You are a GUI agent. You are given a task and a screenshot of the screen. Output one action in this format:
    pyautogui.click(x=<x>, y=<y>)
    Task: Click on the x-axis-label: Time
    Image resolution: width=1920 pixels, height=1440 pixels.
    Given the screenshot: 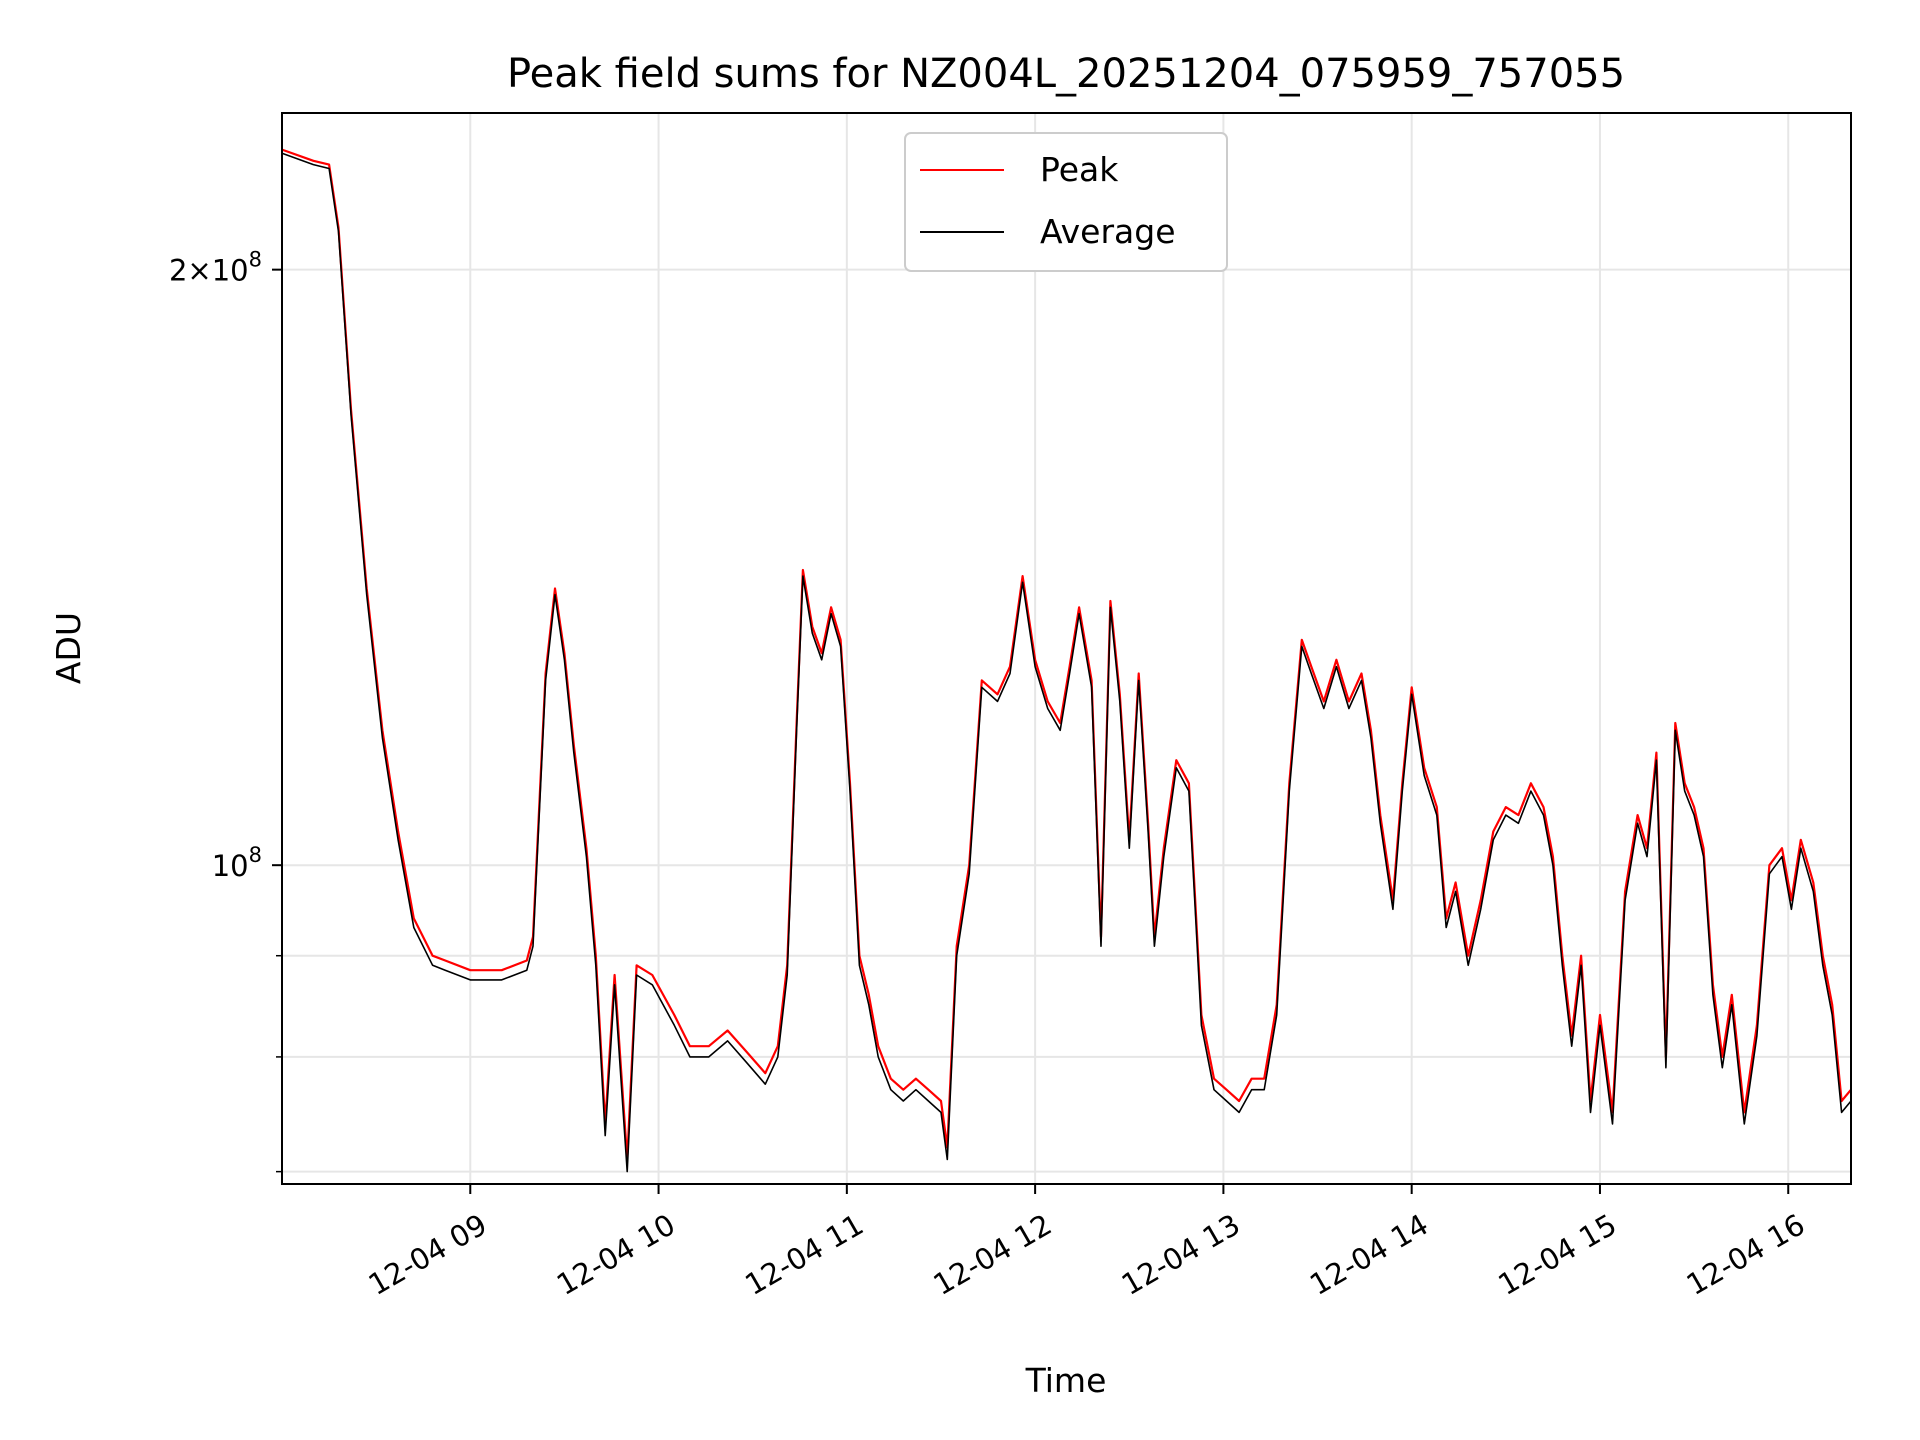 What is the action you would take?
    pyautogui.click(x=1066, y=1380)
    